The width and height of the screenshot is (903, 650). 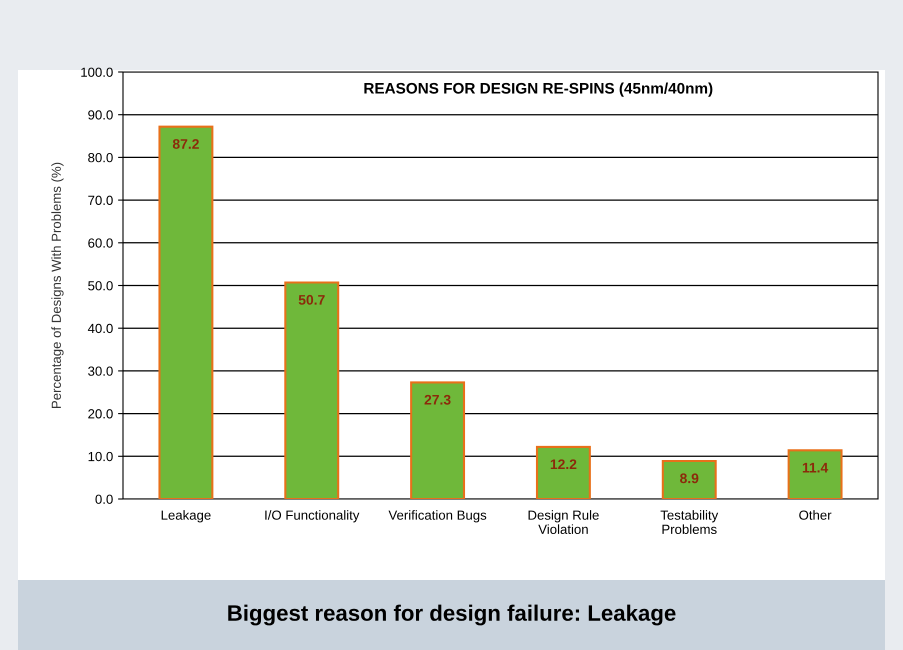 I want to click on y-tick-label: 80.0, so click(x=100, y=157).